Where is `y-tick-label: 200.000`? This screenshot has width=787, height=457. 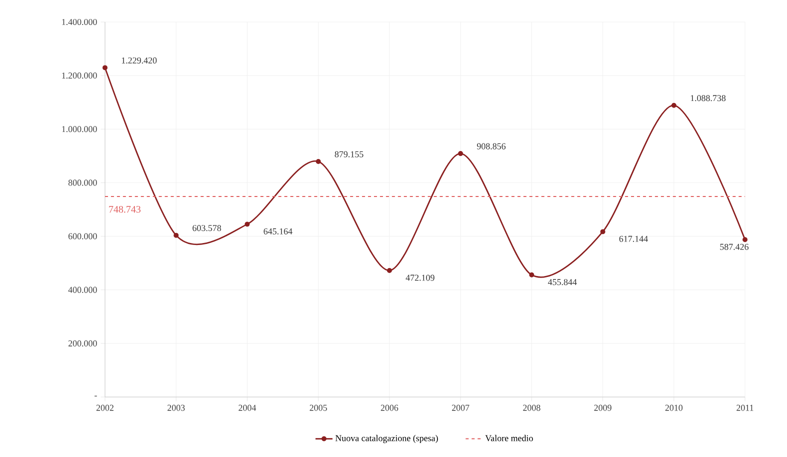 y-tick-label: 200.000 is located at coordinates (82, 343).